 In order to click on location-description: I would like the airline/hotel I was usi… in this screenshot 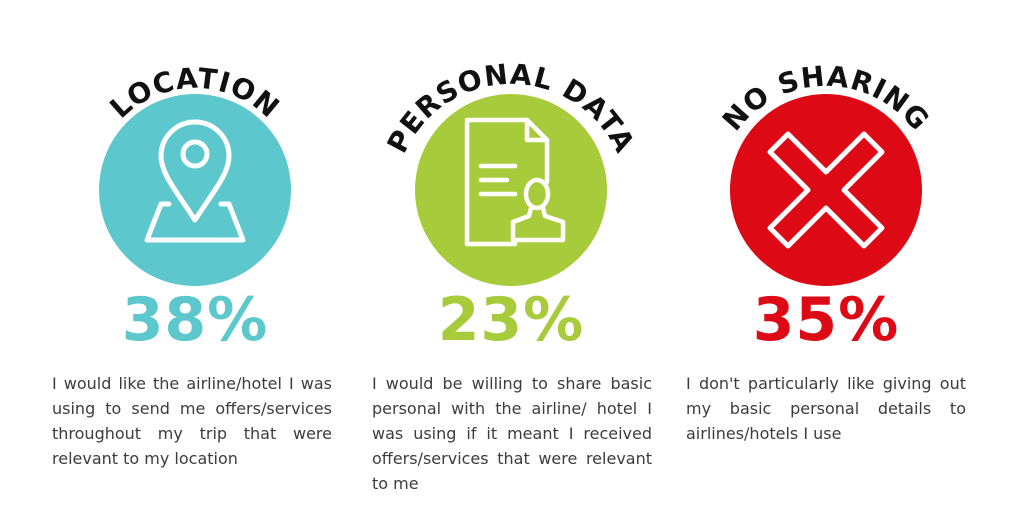, I will do `click(192, 421)`.